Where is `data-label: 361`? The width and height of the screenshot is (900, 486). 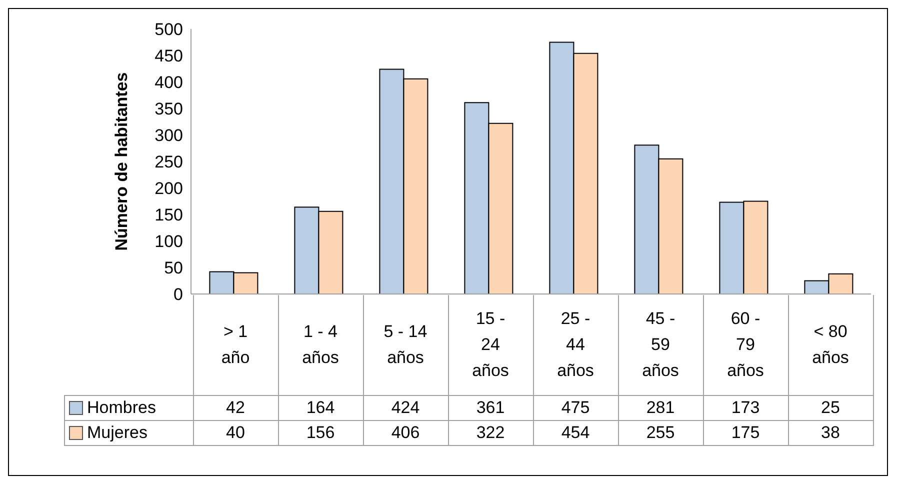
data-label: 361 is located at coordinates (490, 407).